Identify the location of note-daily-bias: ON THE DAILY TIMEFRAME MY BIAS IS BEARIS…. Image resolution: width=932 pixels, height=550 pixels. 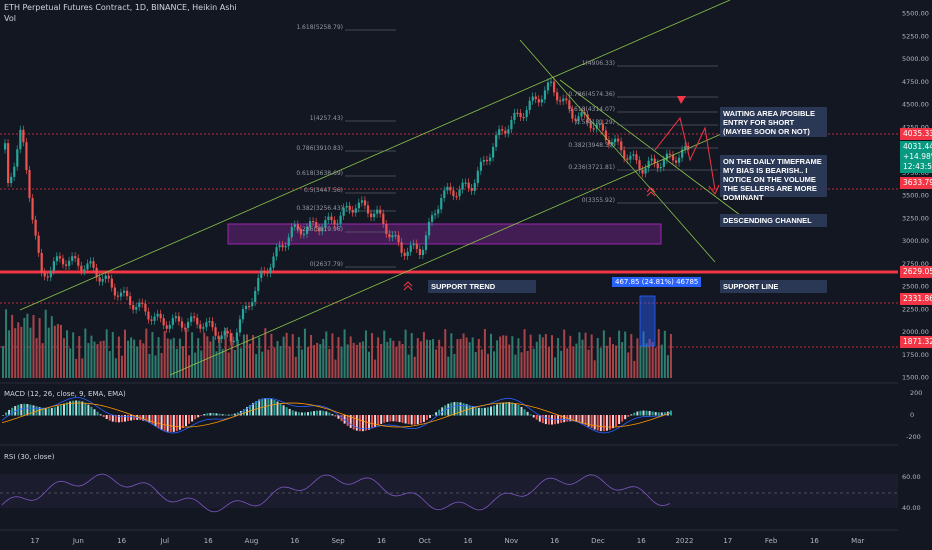
(773, 178).